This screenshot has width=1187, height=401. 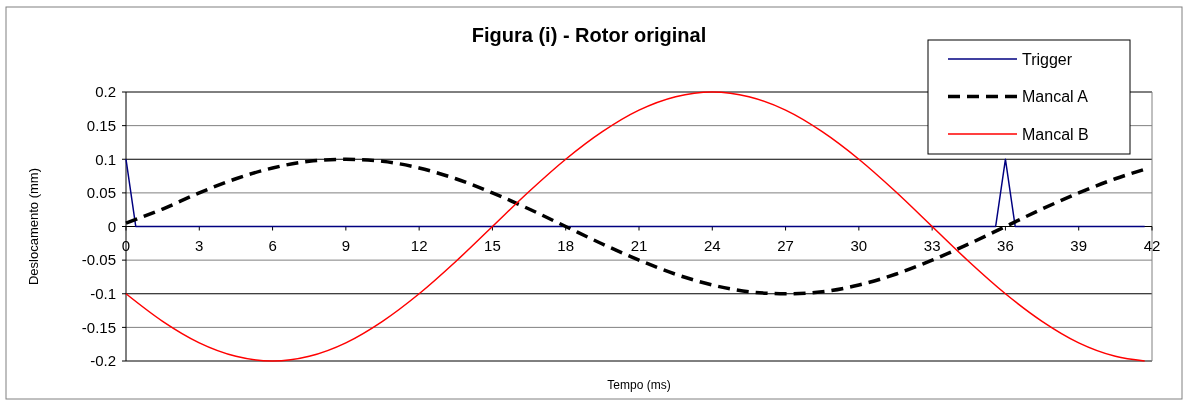 I want to click on x-tick-label: 33, so click(x=932, y=245).